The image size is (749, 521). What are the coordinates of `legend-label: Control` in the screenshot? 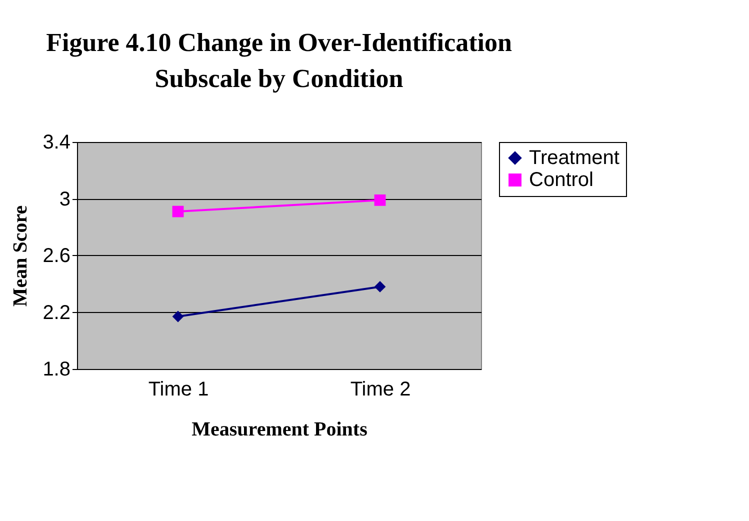 It's located at (561, 180).